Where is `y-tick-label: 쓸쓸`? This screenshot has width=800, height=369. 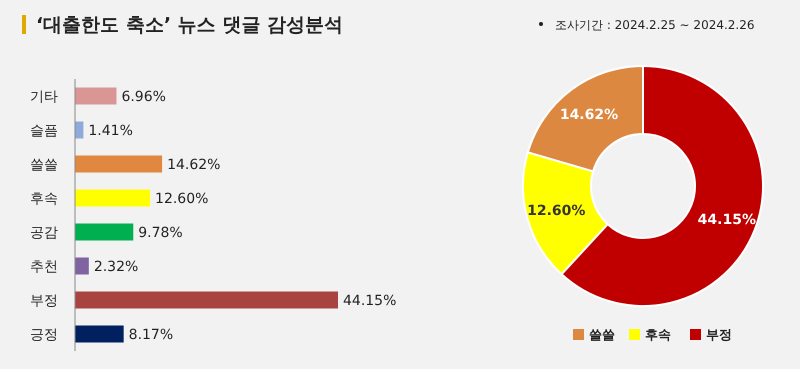
y-tick-label: 쓸쓸 is located at coordinates (44, 165).